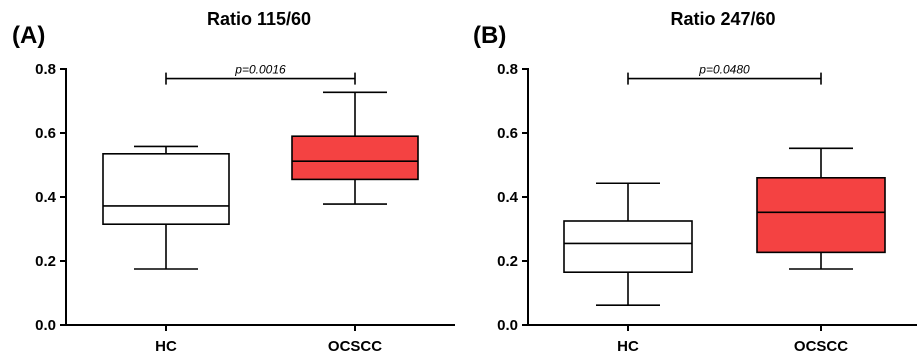 The height and width of the screenshot is (353, 920). I want to click on chart-title: Ratio 115/60, so click(259, 19).